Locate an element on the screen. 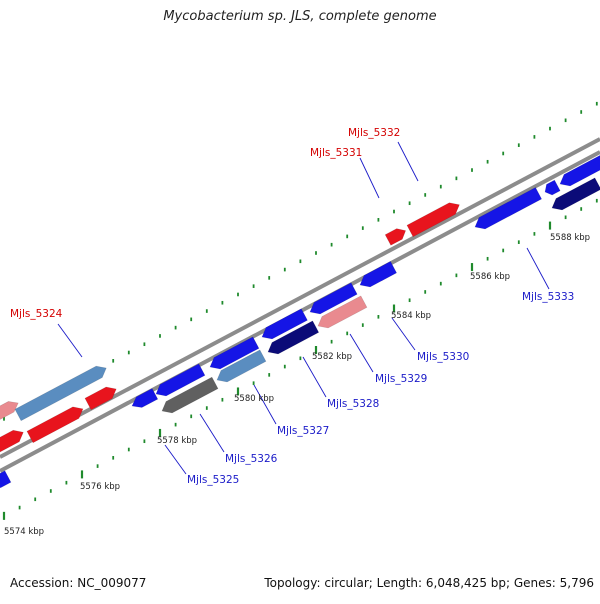  map-title: Mycobacterium sp. JLS, complete genome is located at coordinates (300, 16).